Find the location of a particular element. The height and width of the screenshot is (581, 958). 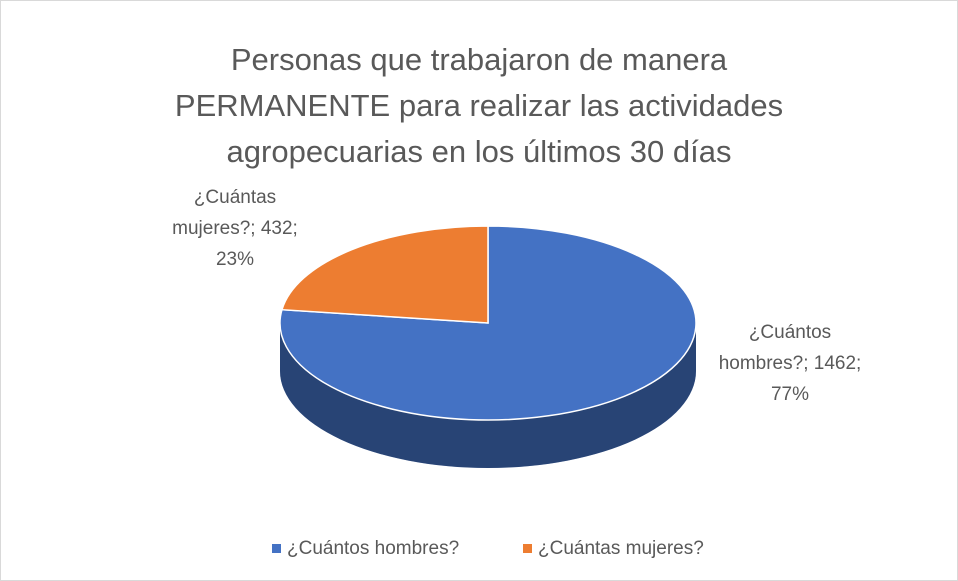

data-label: 77% is located at coordinates (790, 394).